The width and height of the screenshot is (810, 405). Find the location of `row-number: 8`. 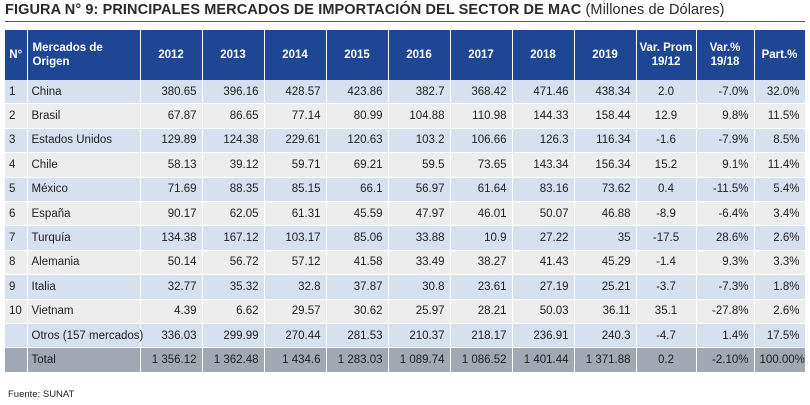

row-number: 8 is located at coordinates (16, 263).